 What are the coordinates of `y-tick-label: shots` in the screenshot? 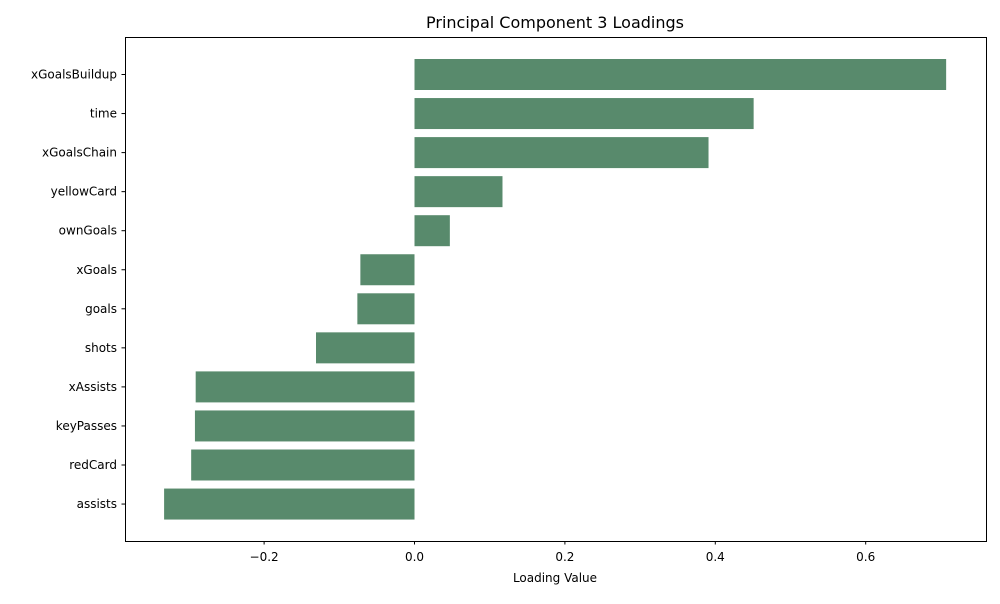 It's located at (101, 348).